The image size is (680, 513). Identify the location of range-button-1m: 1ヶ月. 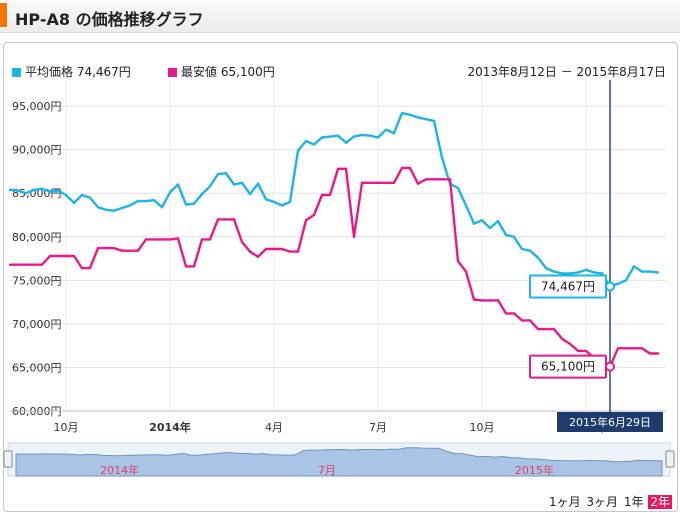
(564, 502).